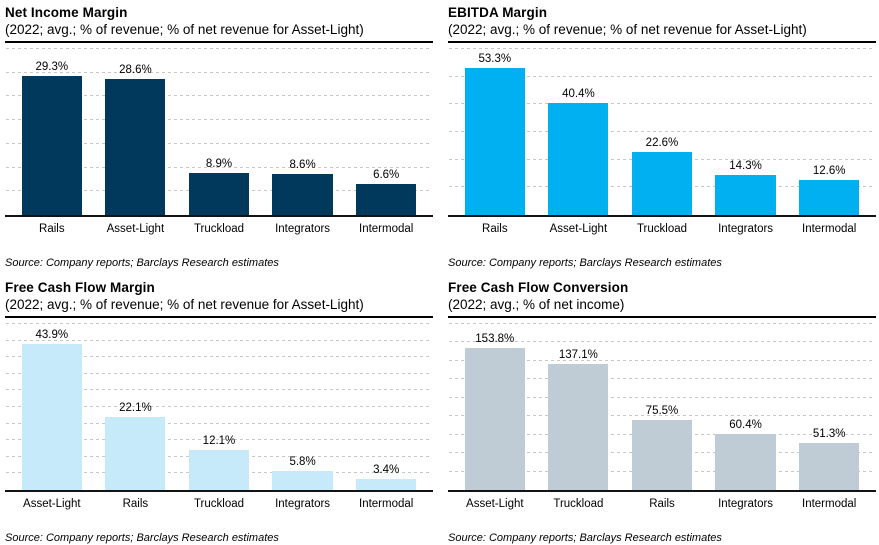  What do you see at coordinates (745, 166) in the screenshot?
I see `value-label: 14.3%` at bounding box center [745, 166].